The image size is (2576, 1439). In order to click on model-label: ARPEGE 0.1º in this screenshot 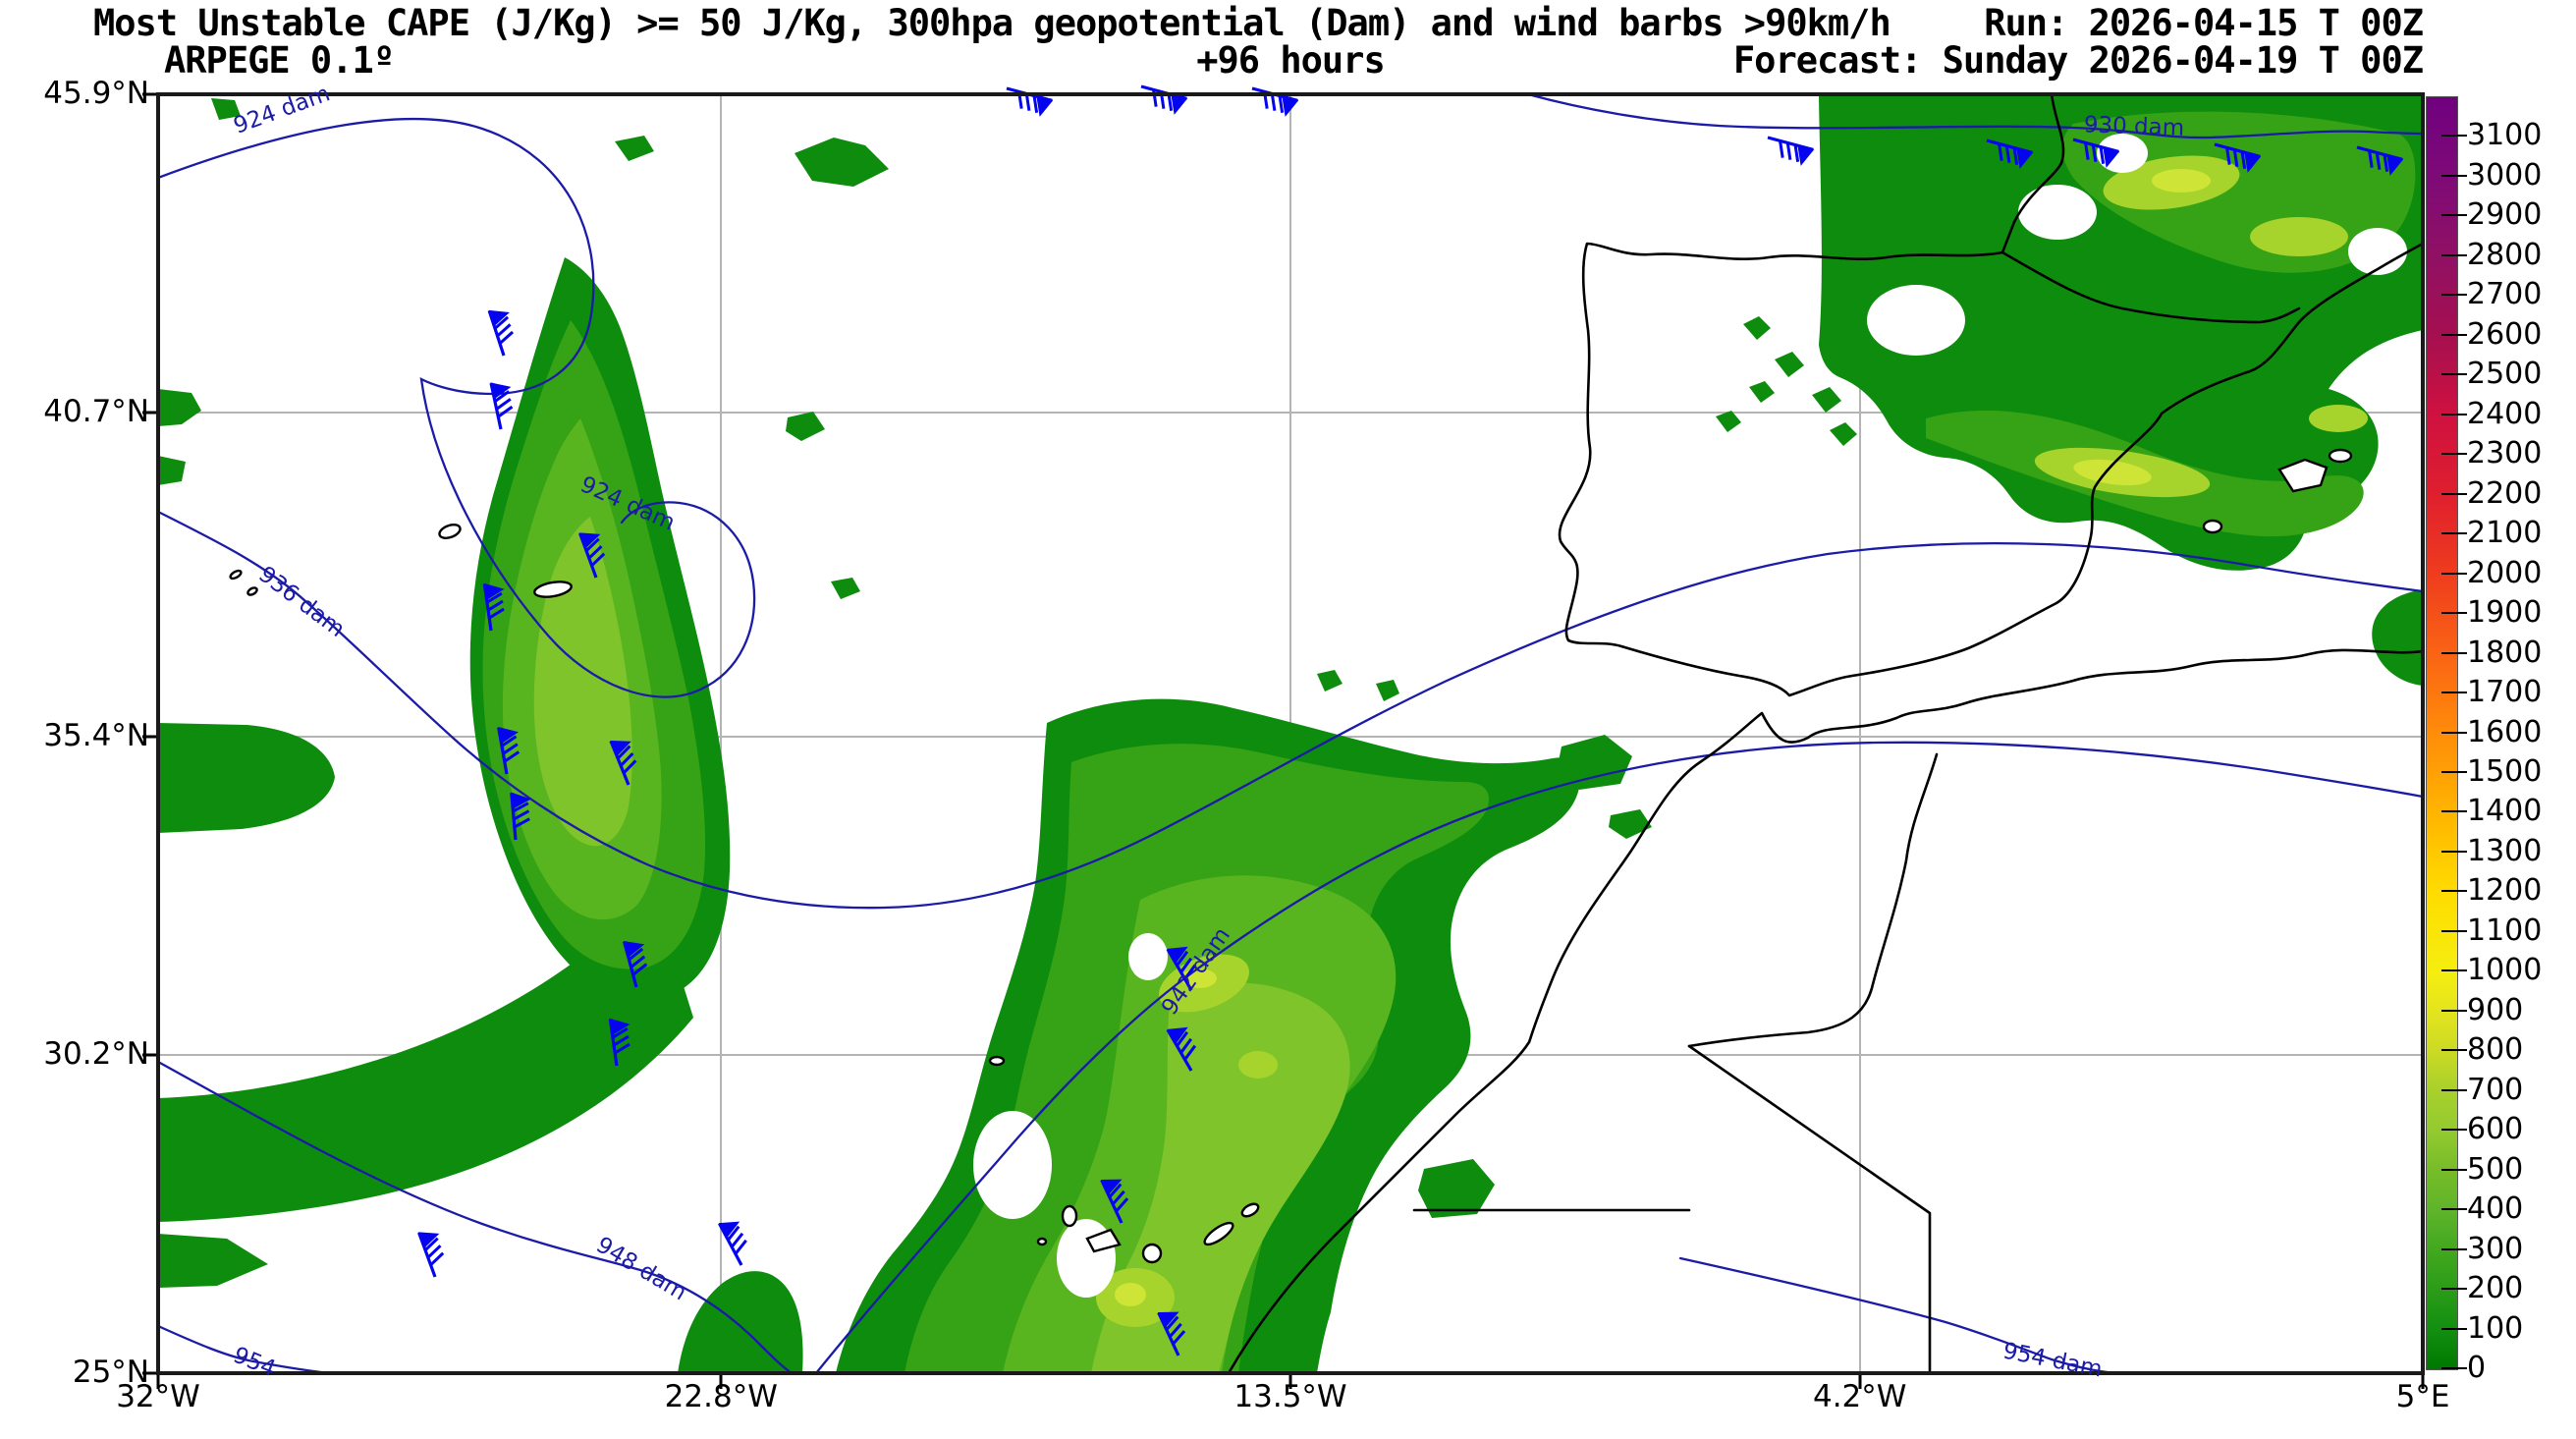, I will do `click(279, 61)`.